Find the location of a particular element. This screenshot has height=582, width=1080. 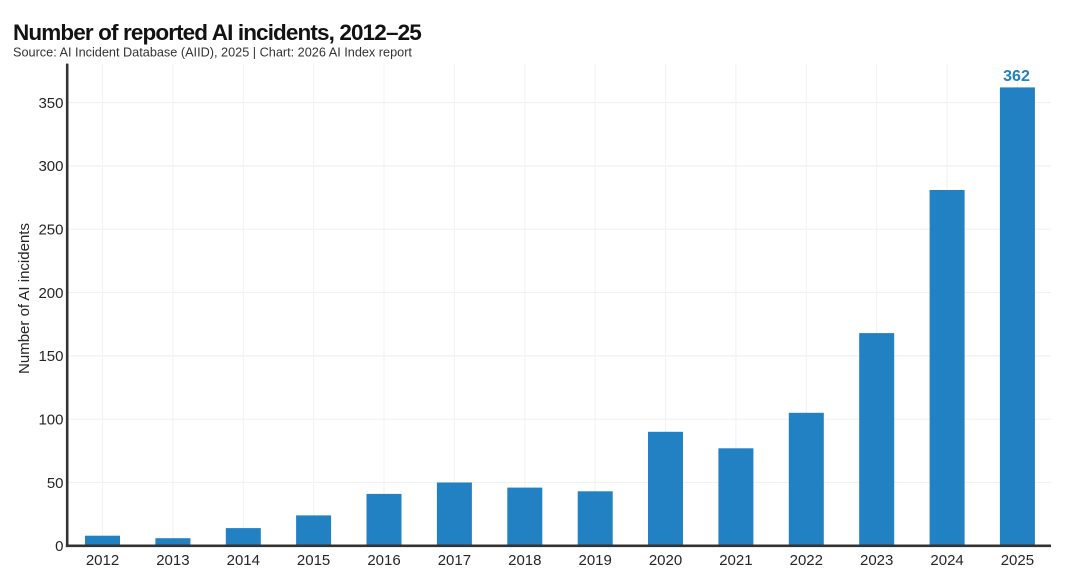

svg-text: 2015 is located at coordinates (313, 560).